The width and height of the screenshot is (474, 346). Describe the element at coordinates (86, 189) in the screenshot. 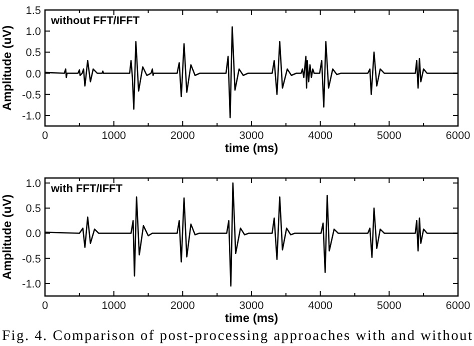

I see `chart-title: with FFT/IFFT` at that location.